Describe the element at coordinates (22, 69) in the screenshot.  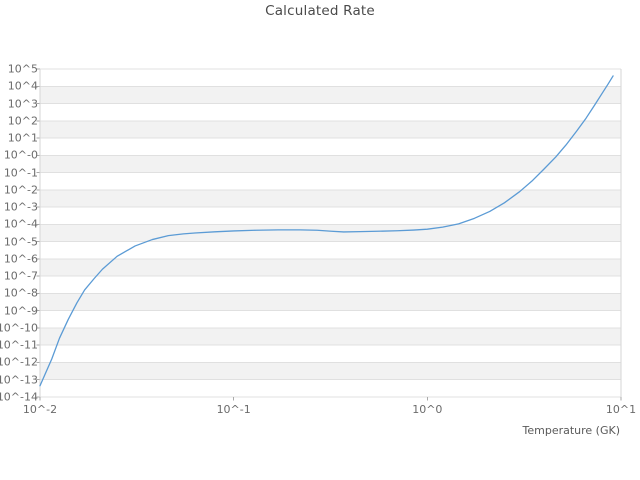
I see `y-tick-label: 10^5` at that location.